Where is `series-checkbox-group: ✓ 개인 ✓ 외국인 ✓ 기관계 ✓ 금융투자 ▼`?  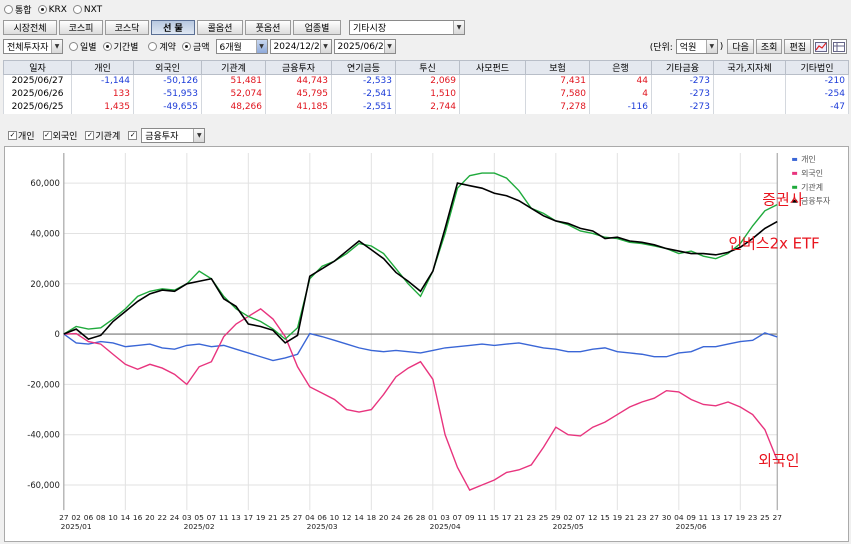
series-checkbox-group: ✓ 개인 ✓ 외국인 ✓ 기관계 ✓ 금융투자 ▼ is located at coordinates (107, 135).